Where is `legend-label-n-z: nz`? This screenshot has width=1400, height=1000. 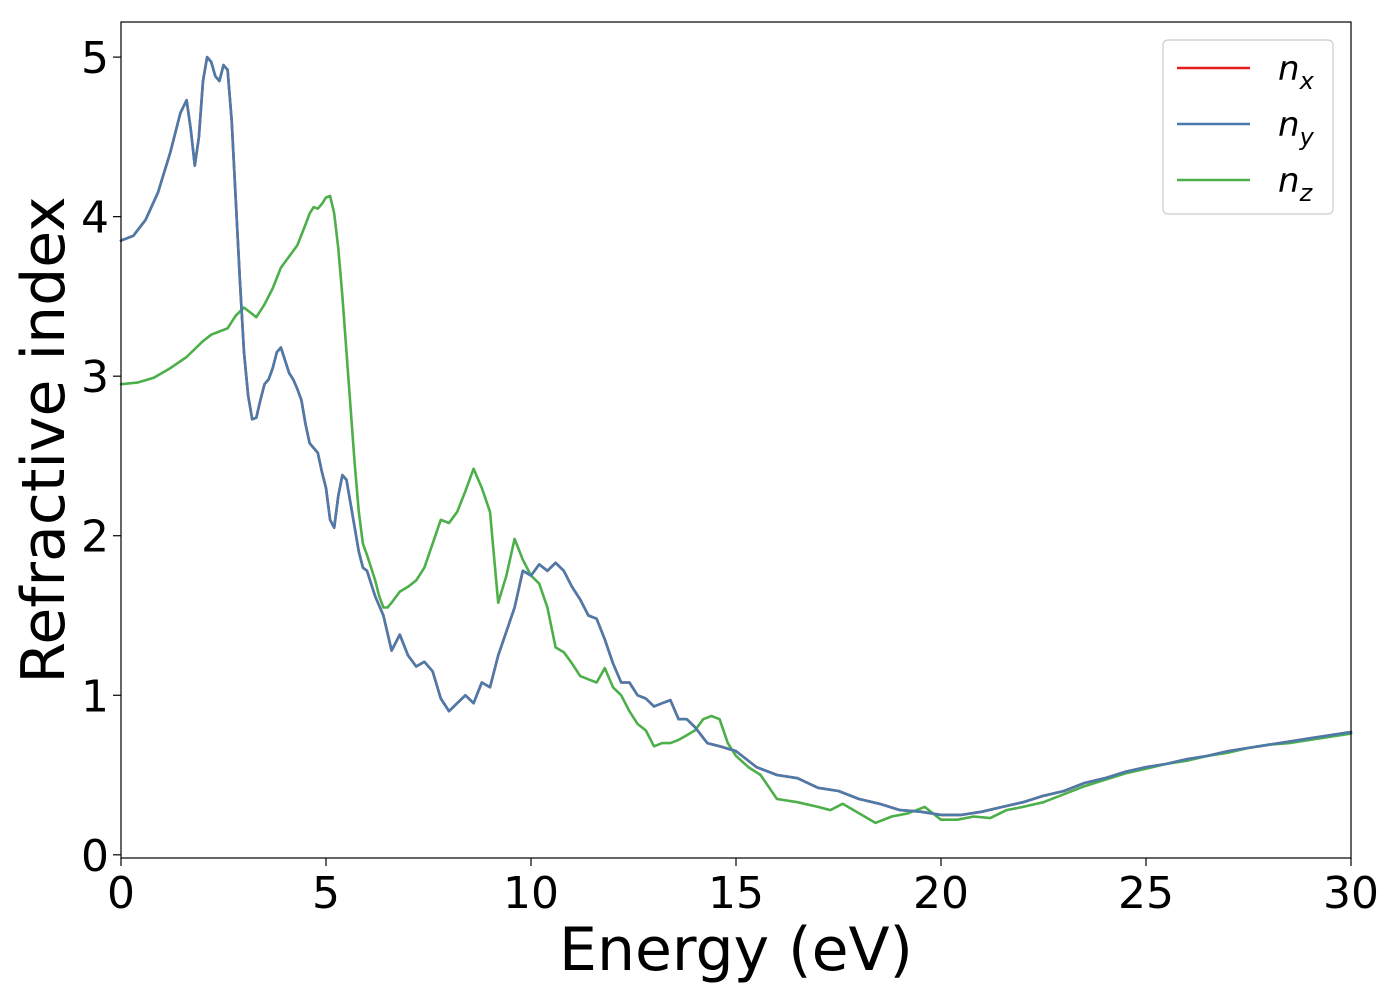
legend-label-n-z: nz is located at coordinates (1296, 184).